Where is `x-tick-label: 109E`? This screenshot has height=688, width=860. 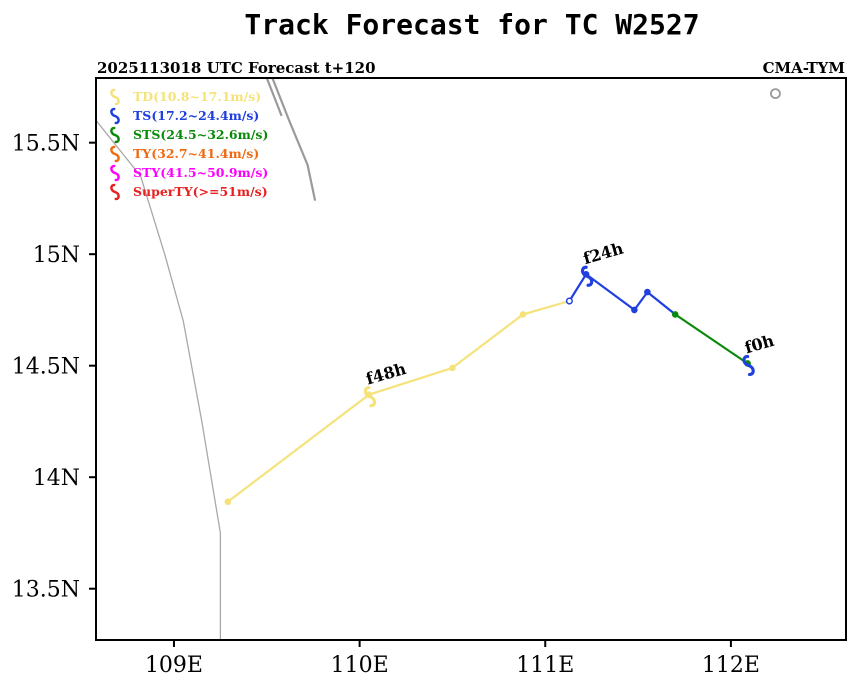
x-tick-label: 109E is located at coordinates (174, 665).